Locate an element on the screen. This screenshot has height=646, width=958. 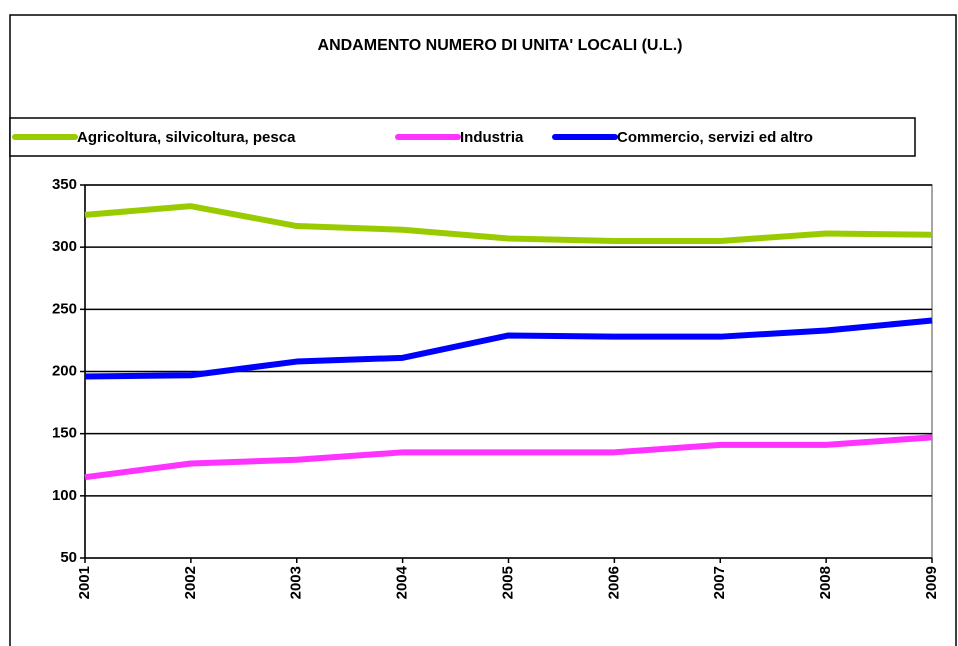
legend-label: Industria is located at coordinates (492, 137).